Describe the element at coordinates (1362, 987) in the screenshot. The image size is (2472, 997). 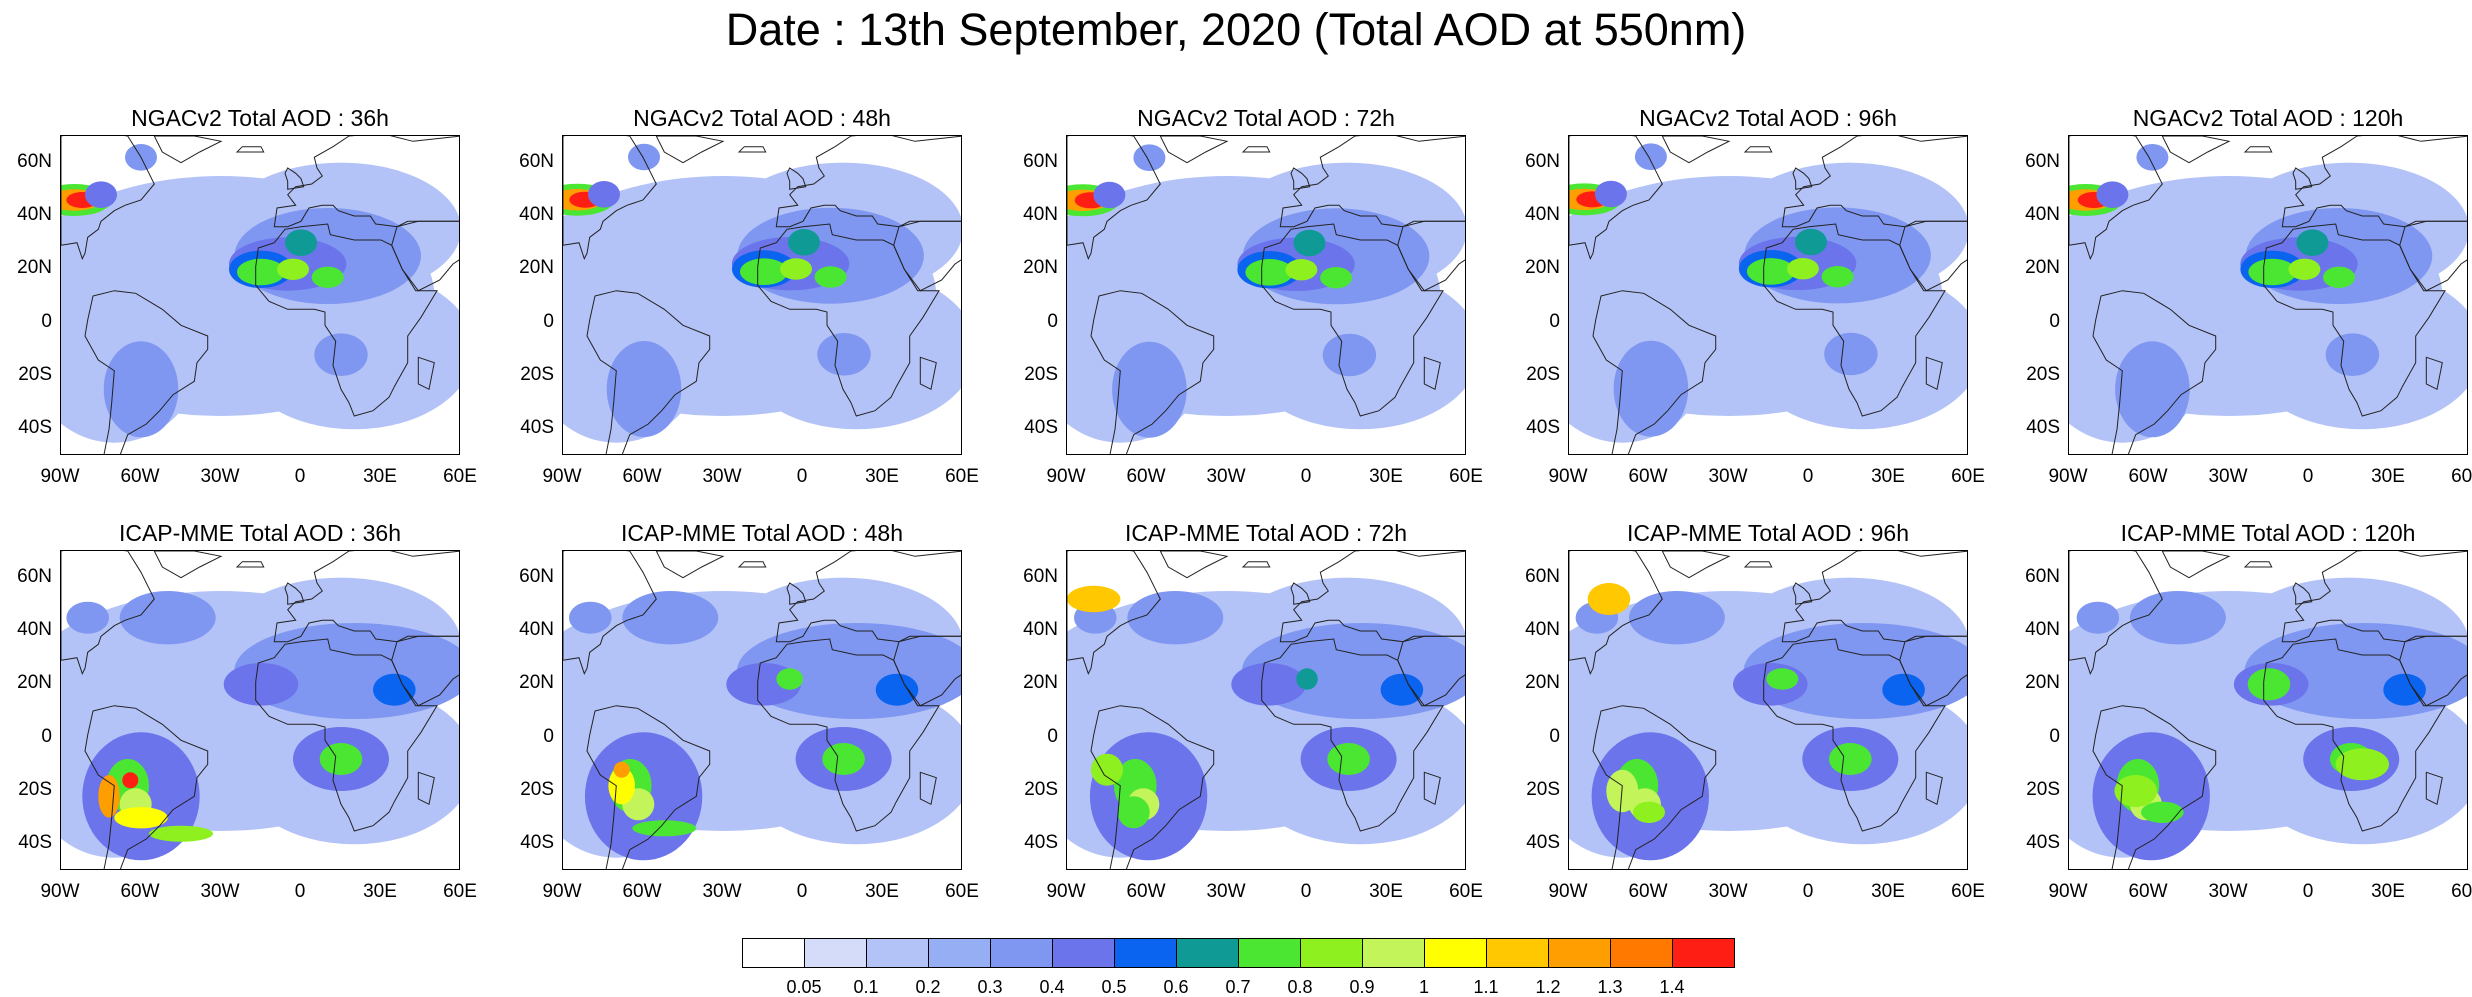
I see `colorbar-tick-label: 0.9` at that location.